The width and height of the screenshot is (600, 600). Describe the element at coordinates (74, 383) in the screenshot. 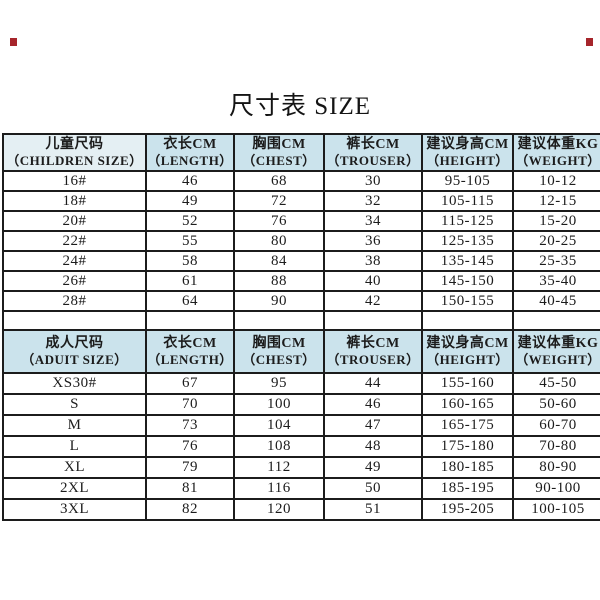

I see `table-cell-size: XS30#` at that location.